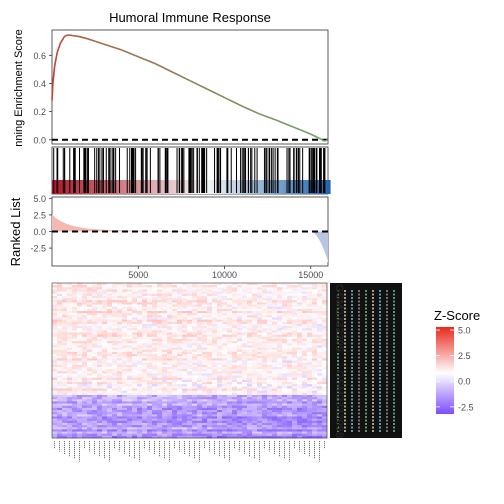 The height and width of the screenshot is (504, 504). What do you see at coordinates (39, 232) in the screenshot?
I see `ranked-y-tick-label: 0.0` at bounding box center [39, 232].